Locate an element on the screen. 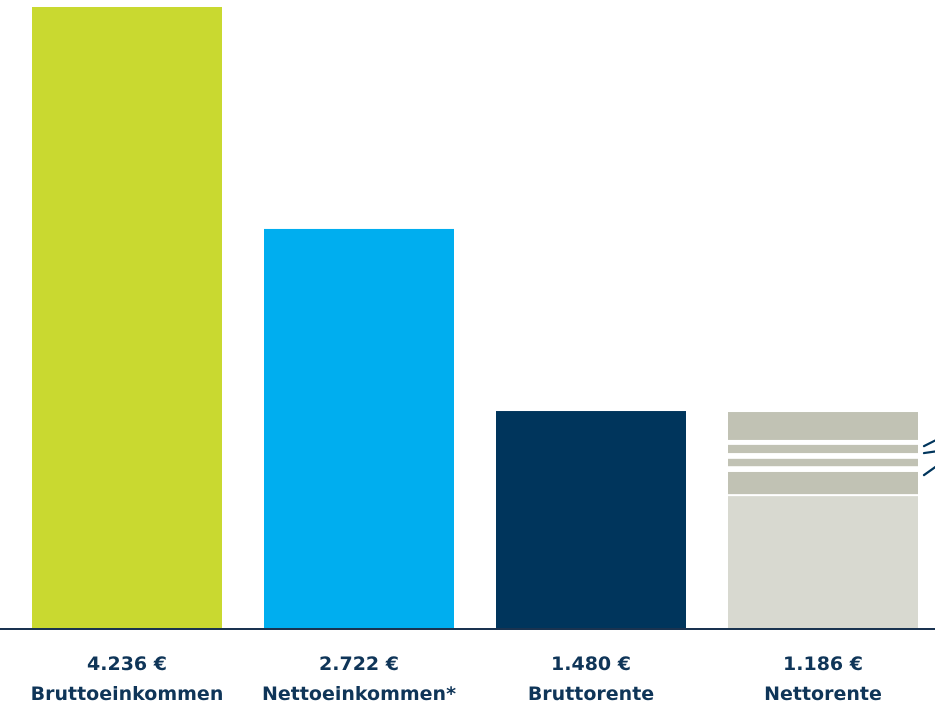 The height and width of the screenshot is (711, 935). value-label-bruttorente: 1.480 € is located at coordinates (591, 664).